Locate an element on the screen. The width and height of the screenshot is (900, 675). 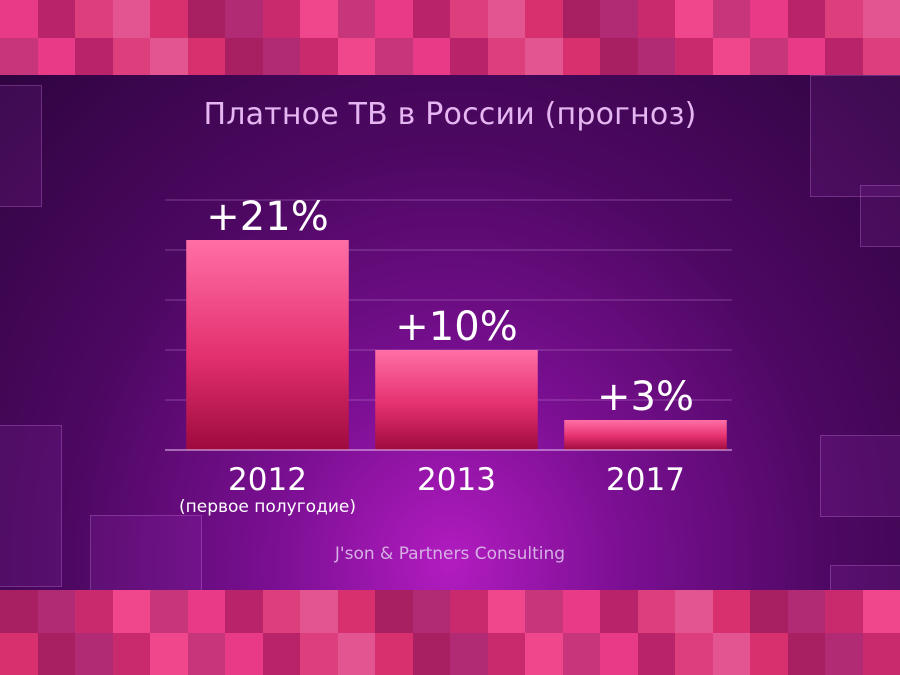
top-decor-band is located at coordinates (450, 37).